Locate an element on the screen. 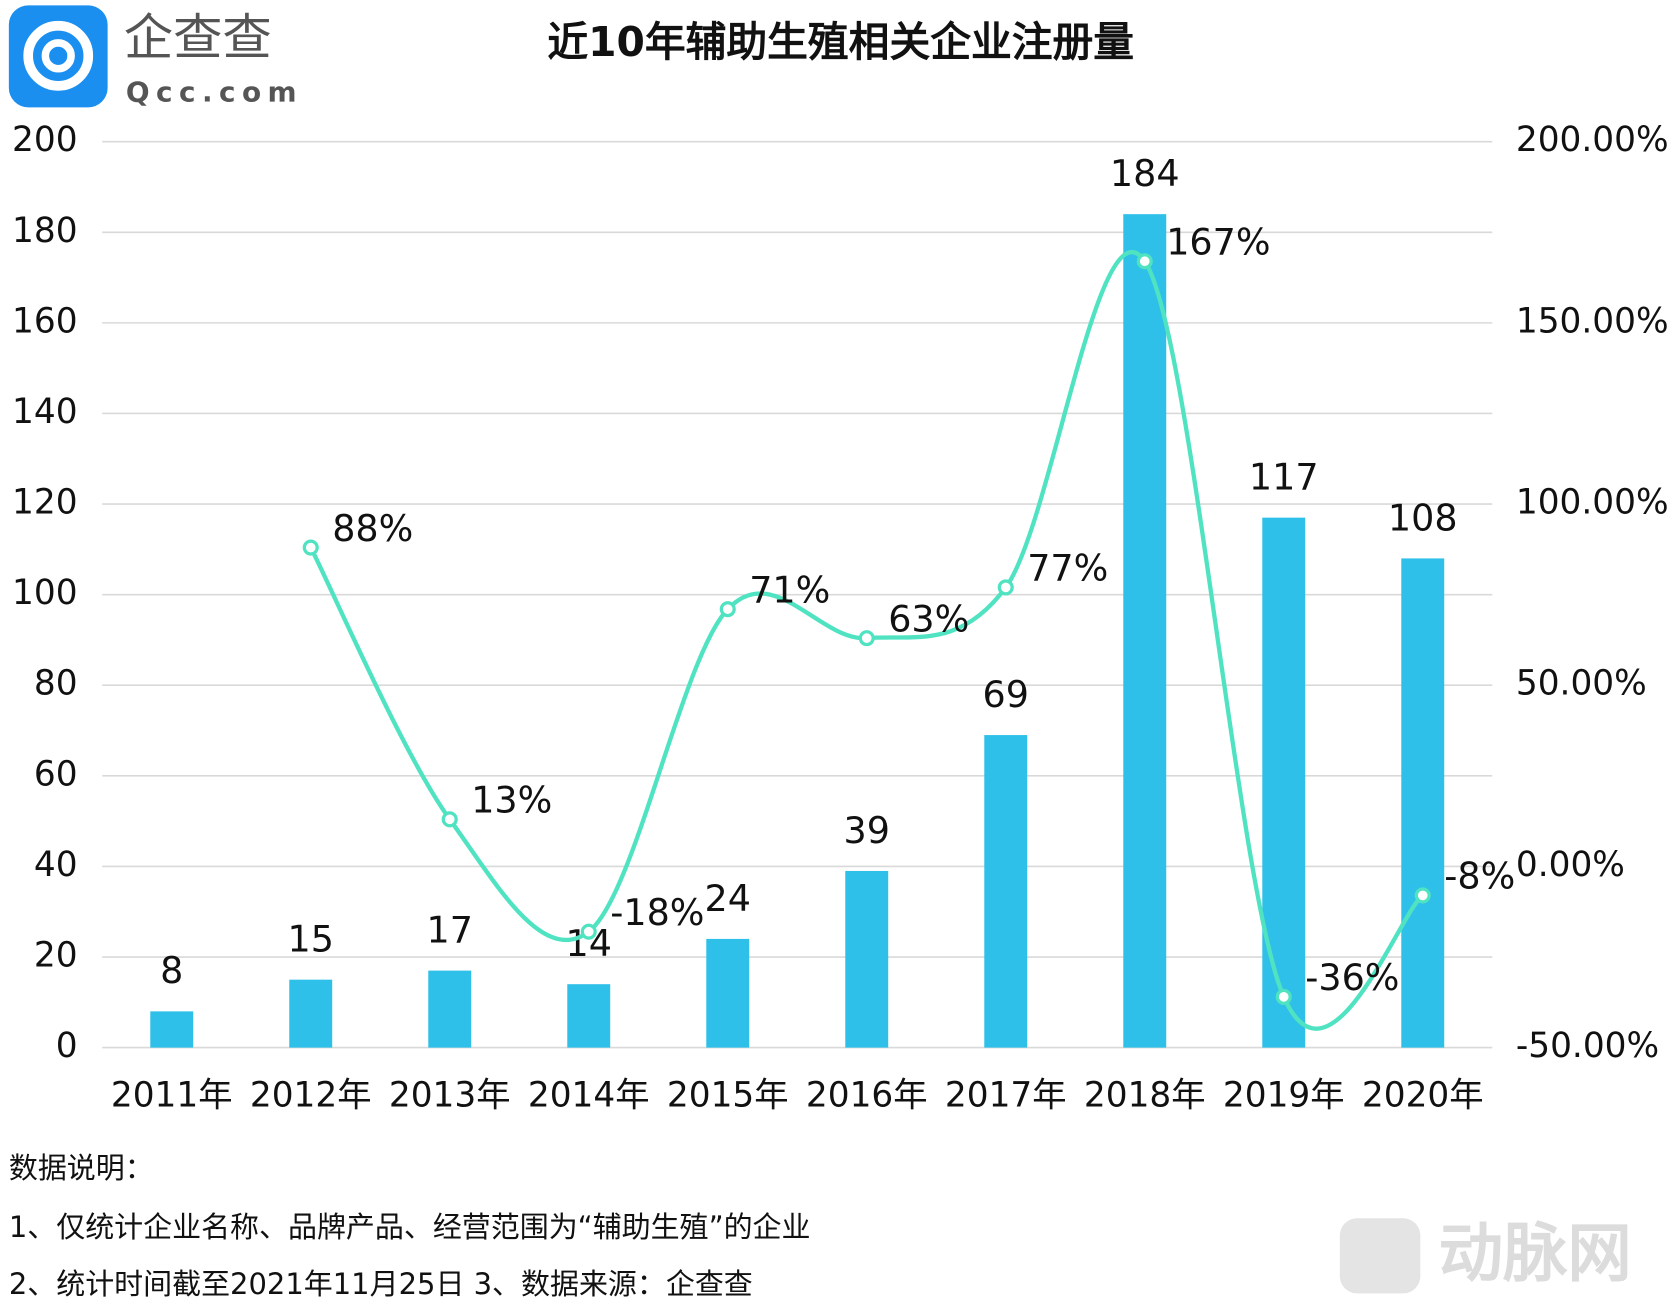  y-tick-label: 0 is located at coordinates (67, 1046).